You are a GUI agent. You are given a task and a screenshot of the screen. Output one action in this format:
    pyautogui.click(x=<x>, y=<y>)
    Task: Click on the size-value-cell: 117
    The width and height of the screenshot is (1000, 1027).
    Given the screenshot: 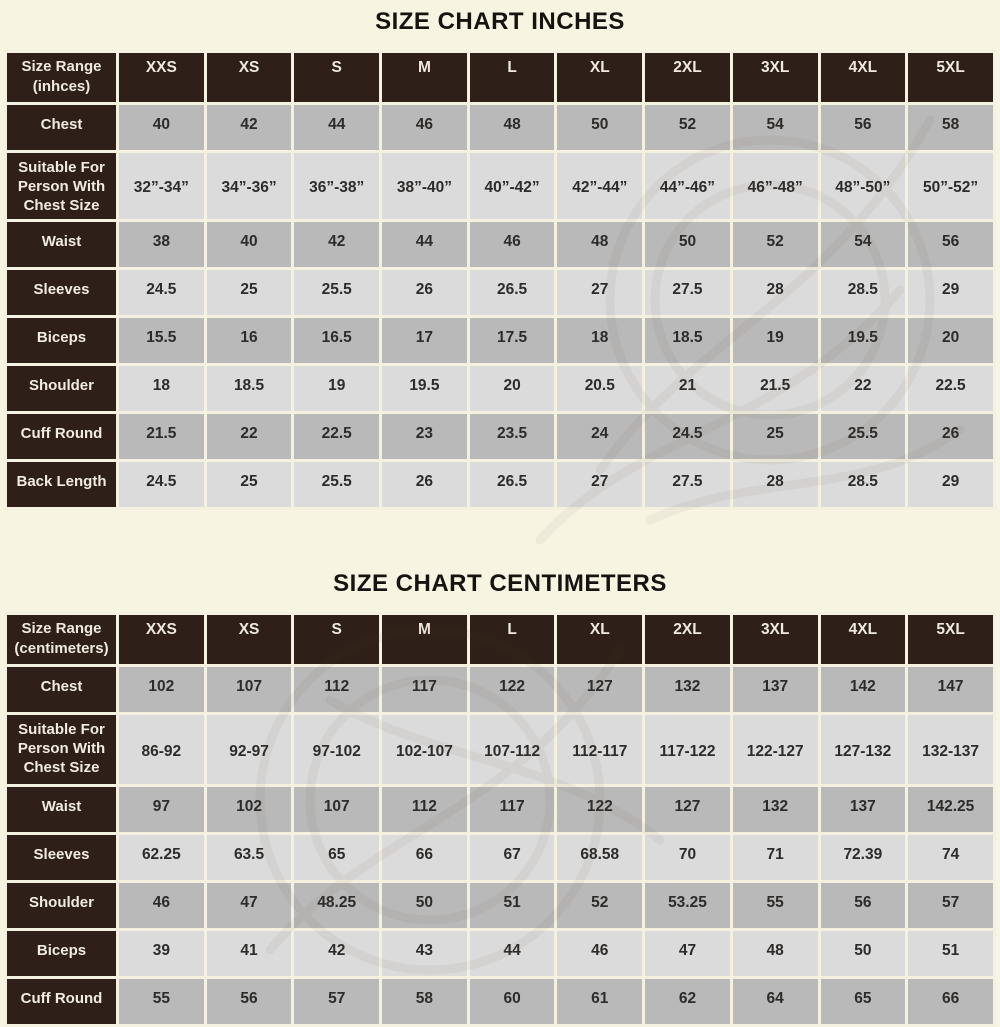 What is the action you would take?
    pyautogui.click(x=424, y=690)
    